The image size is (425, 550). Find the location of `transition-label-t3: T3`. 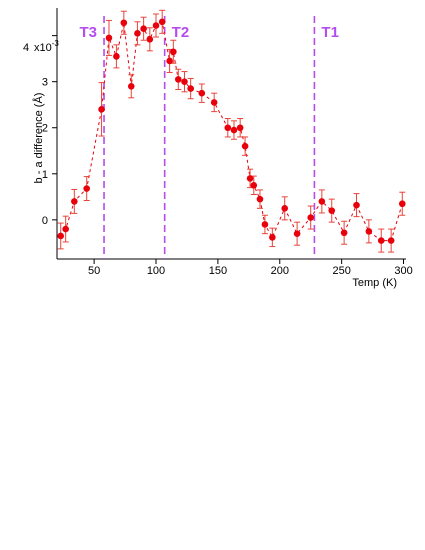

transition-label-t3: T3 is located at coordinates (89, 32).